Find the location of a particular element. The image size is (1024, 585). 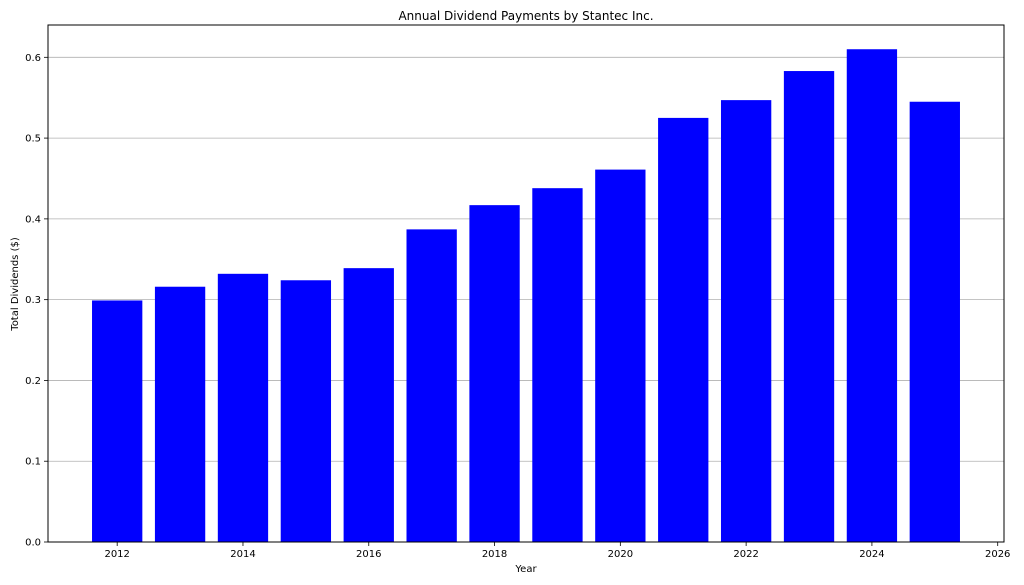

x-tick-label: 2018 is located at coordinates (494, 554).